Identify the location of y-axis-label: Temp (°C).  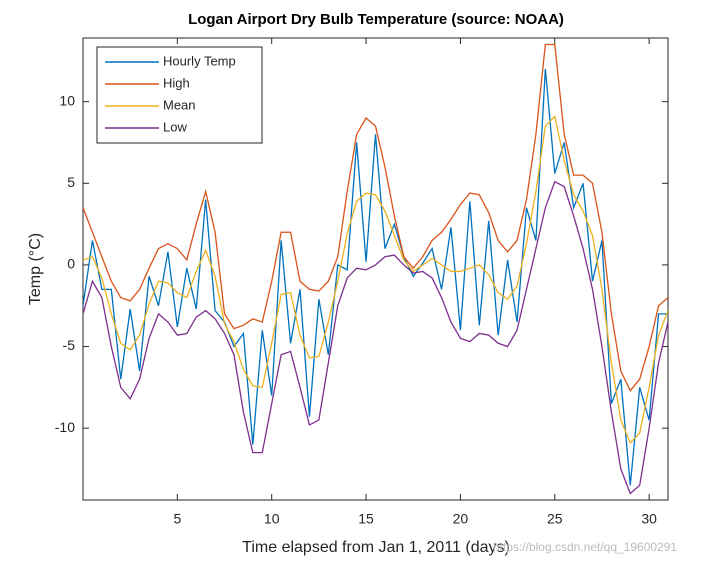
(35, 269).